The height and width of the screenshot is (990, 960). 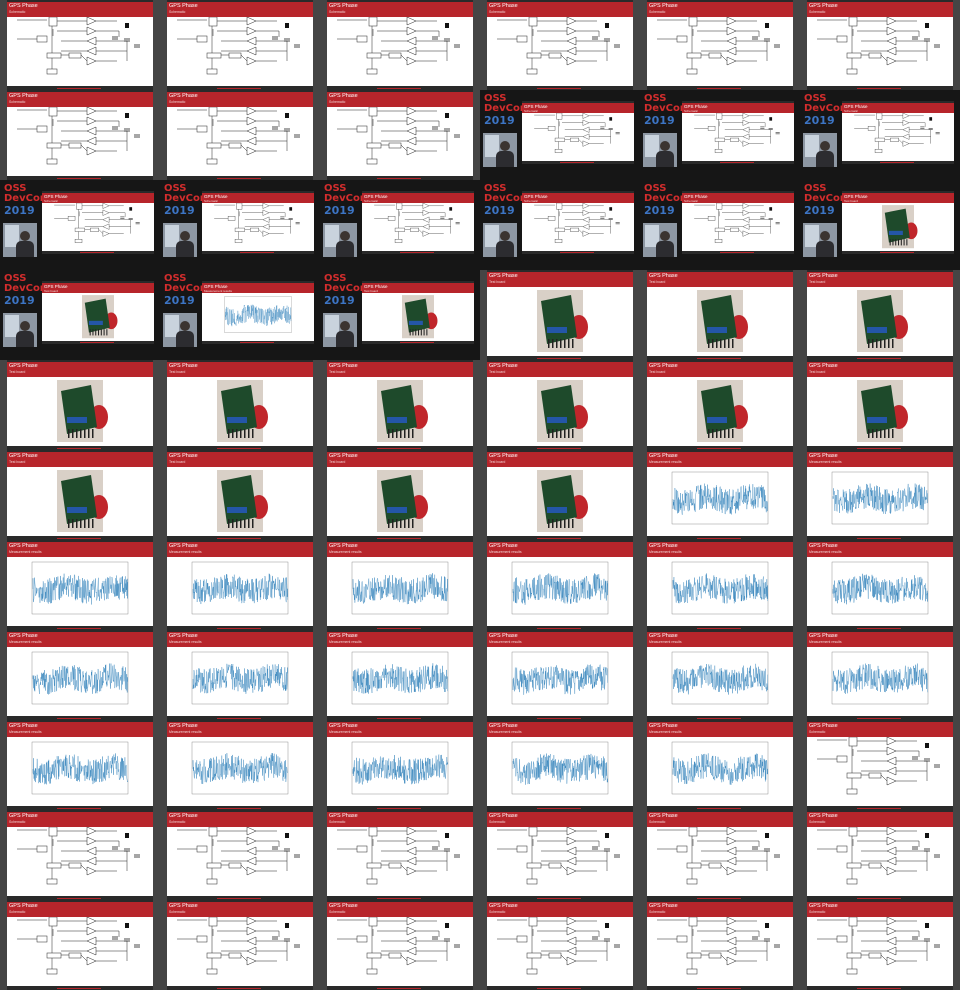 What do you see at coordinates (497, 372) in the screenshot?
I see `slide-subtitle: Test board` at bounding box center [497, 372].